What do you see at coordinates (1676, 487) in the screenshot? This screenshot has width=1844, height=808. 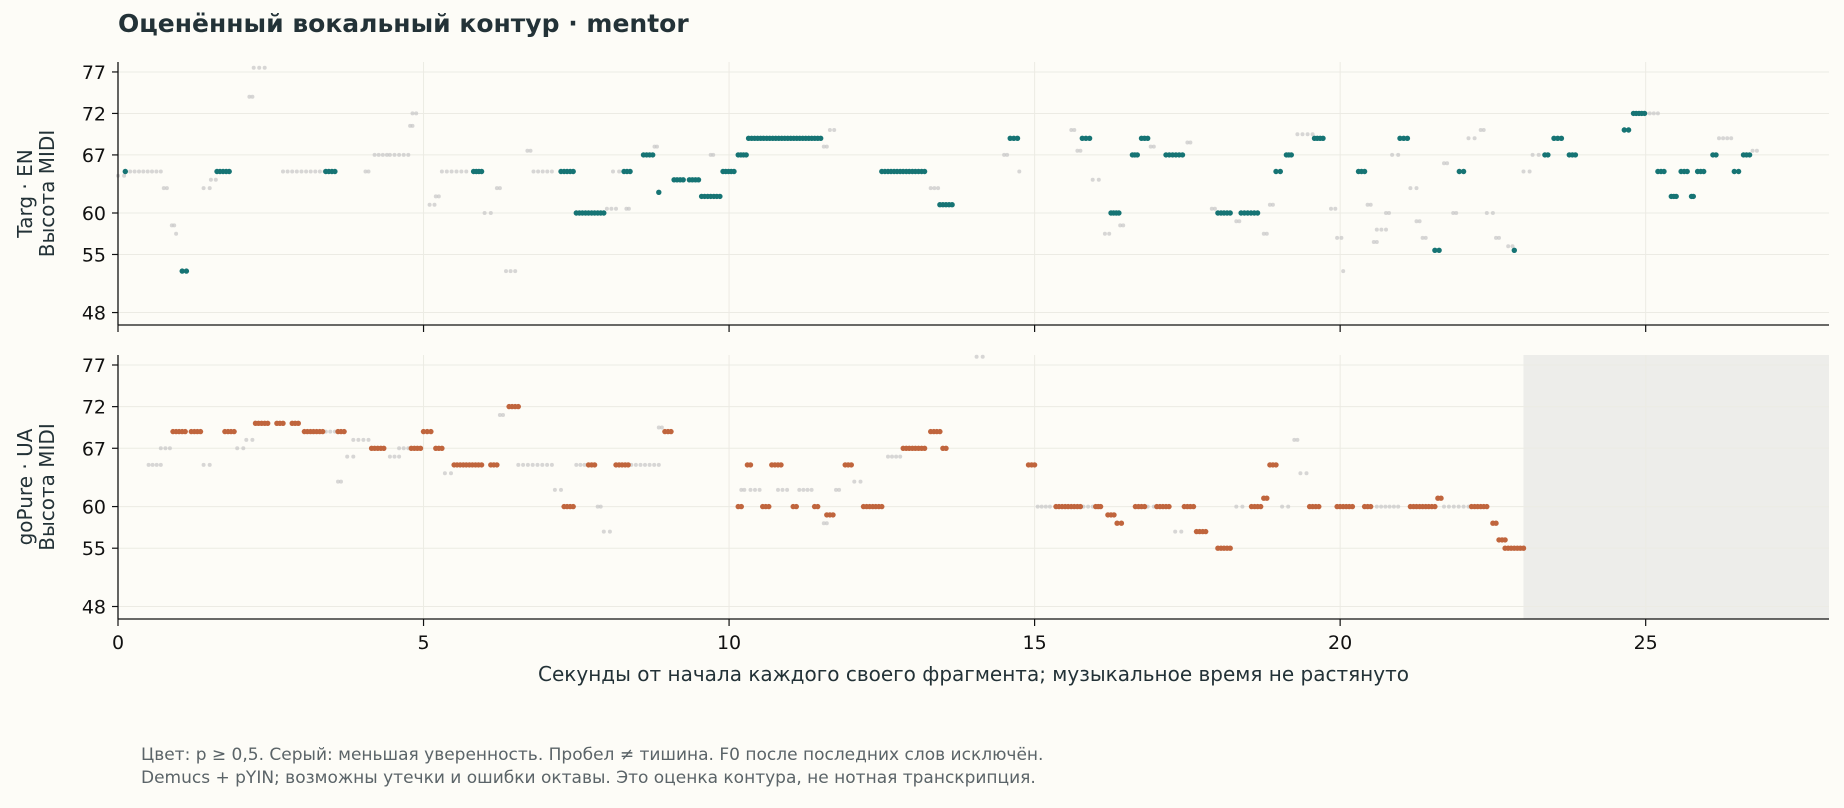 I see `excluded-region` at bounding box center [1676, 487].